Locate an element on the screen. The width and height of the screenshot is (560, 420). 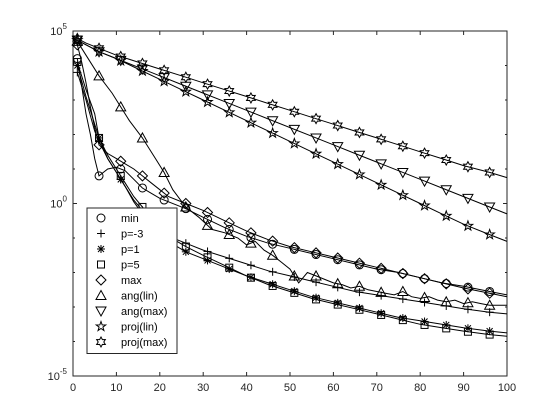
legend-item: p=-3 is located at coordinates (120, 235).